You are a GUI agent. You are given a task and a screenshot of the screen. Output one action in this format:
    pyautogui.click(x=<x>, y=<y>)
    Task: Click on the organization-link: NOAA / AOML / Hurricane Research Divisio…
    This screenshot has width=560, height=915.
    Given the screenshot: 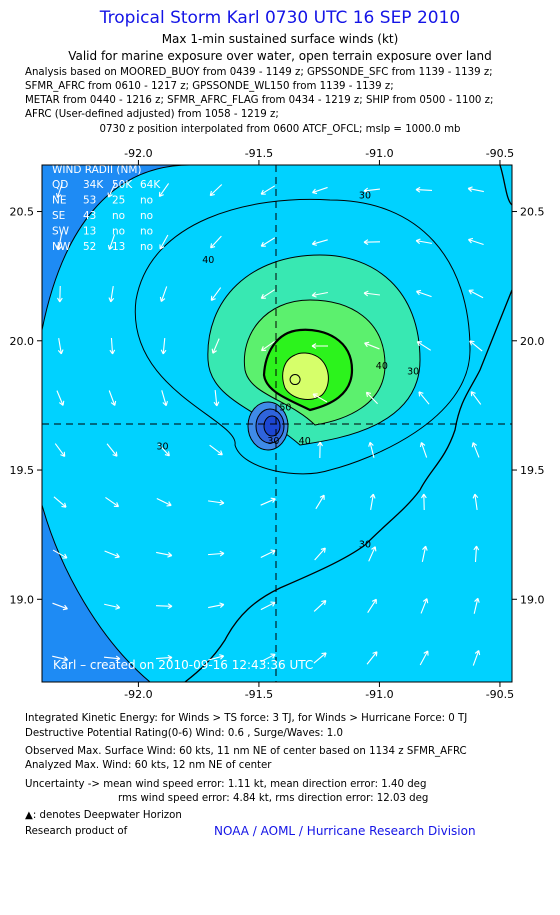 What is the action you would take?
    pyautogui.click(x=345, y=831)
    